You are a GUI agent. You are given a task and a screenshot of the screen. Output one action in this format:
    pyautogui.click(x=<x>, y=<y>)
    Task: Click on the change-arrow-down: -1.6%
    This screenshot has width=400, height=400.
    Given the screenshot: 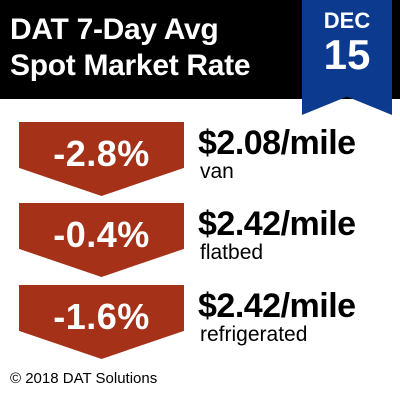 What is the action you would take?
    pyautogui.click(x=101, y=322)
    